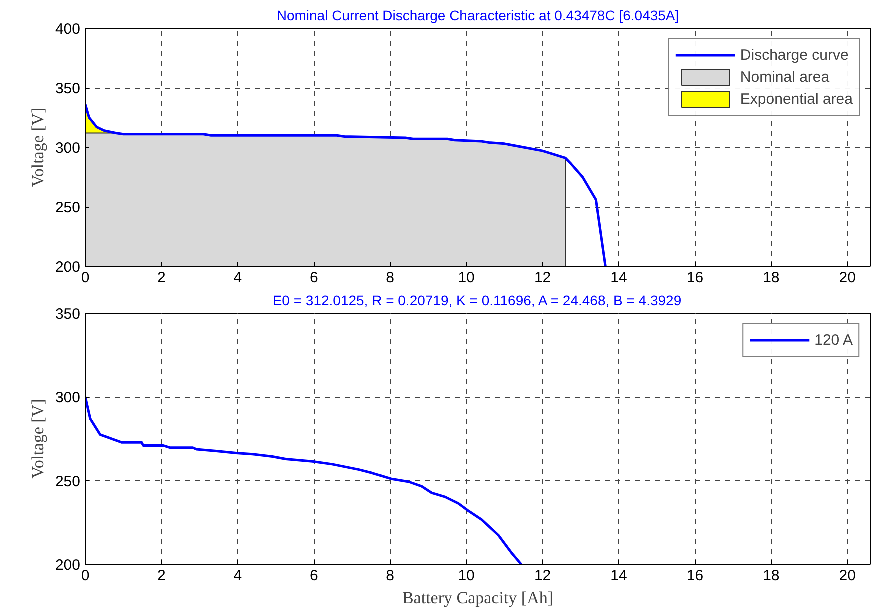  Describe the element at coordinates (785, 77) in the screenshot. I see `legend-label: Nominal area` at that location.